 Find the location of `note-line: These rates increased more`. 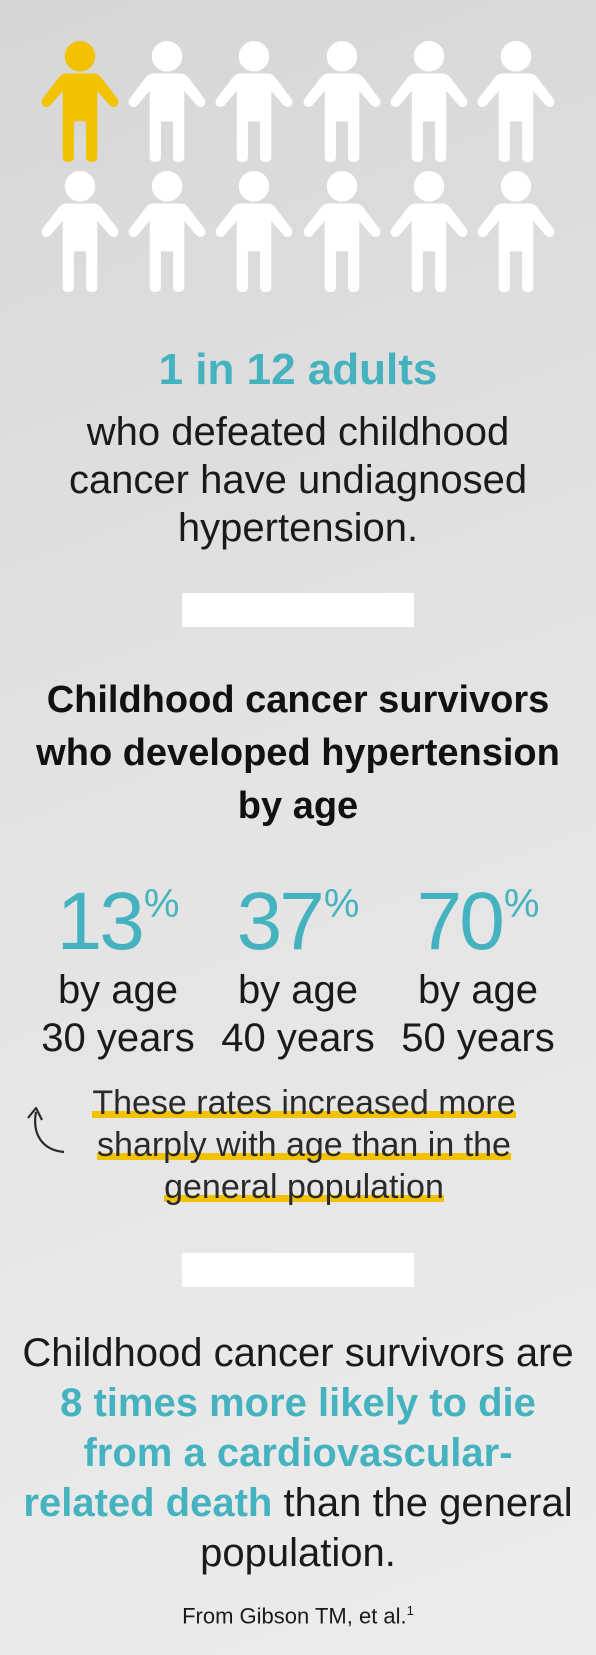

note-line: These rates increased more is located at coordinates (304, 1103).